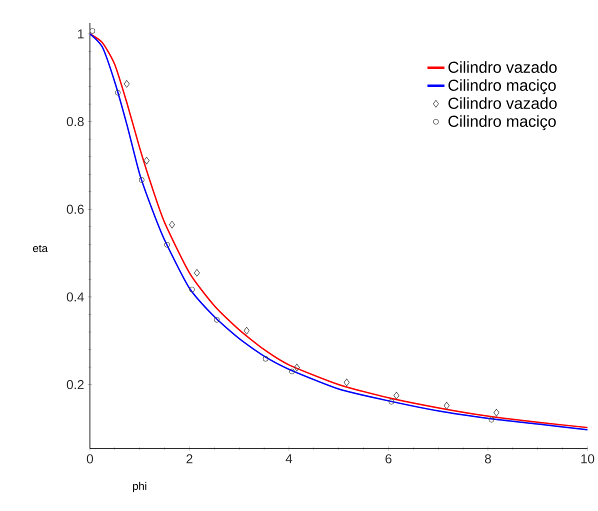 This screenshot has height=511, width=598. I want to click on x-axis-title: phi, so click(139, 487).